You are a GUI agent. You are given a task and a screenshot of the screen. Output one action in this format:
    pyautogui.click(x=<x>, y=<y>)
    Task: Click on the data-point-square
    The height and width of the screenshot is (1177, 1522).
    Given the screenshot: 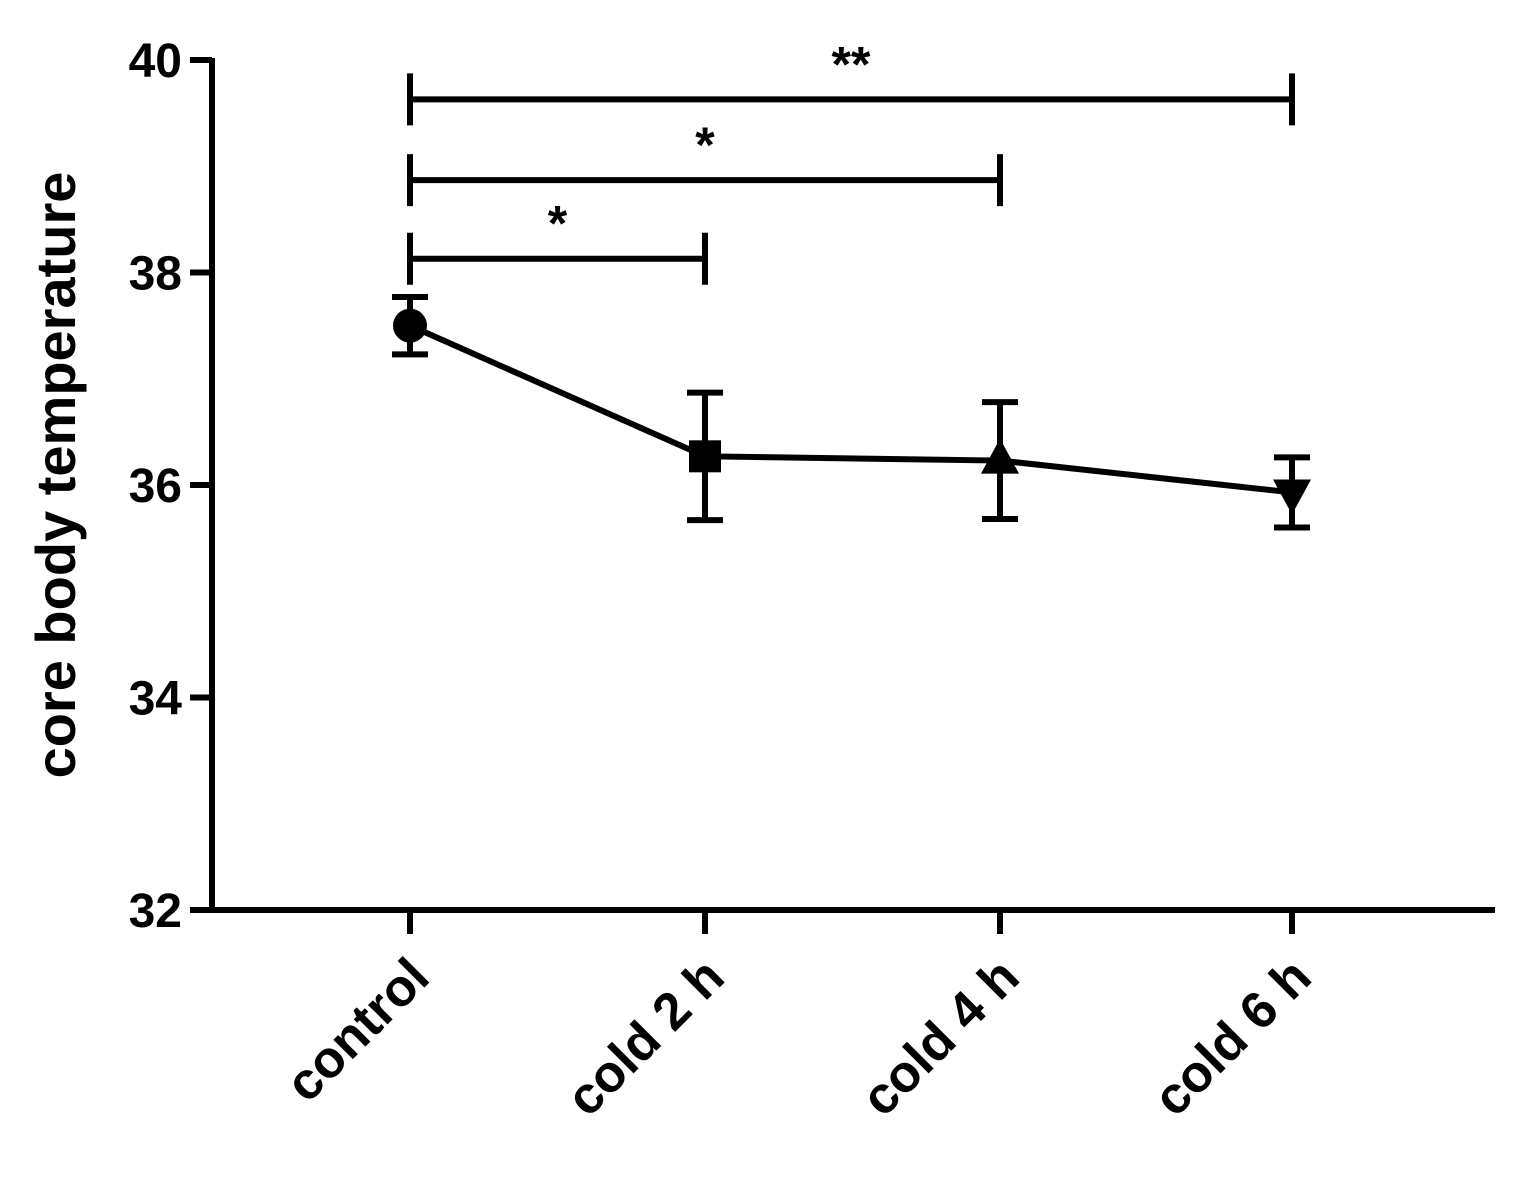 What is the action you would take?
    pyautogui.click(x=705, y=456)
    